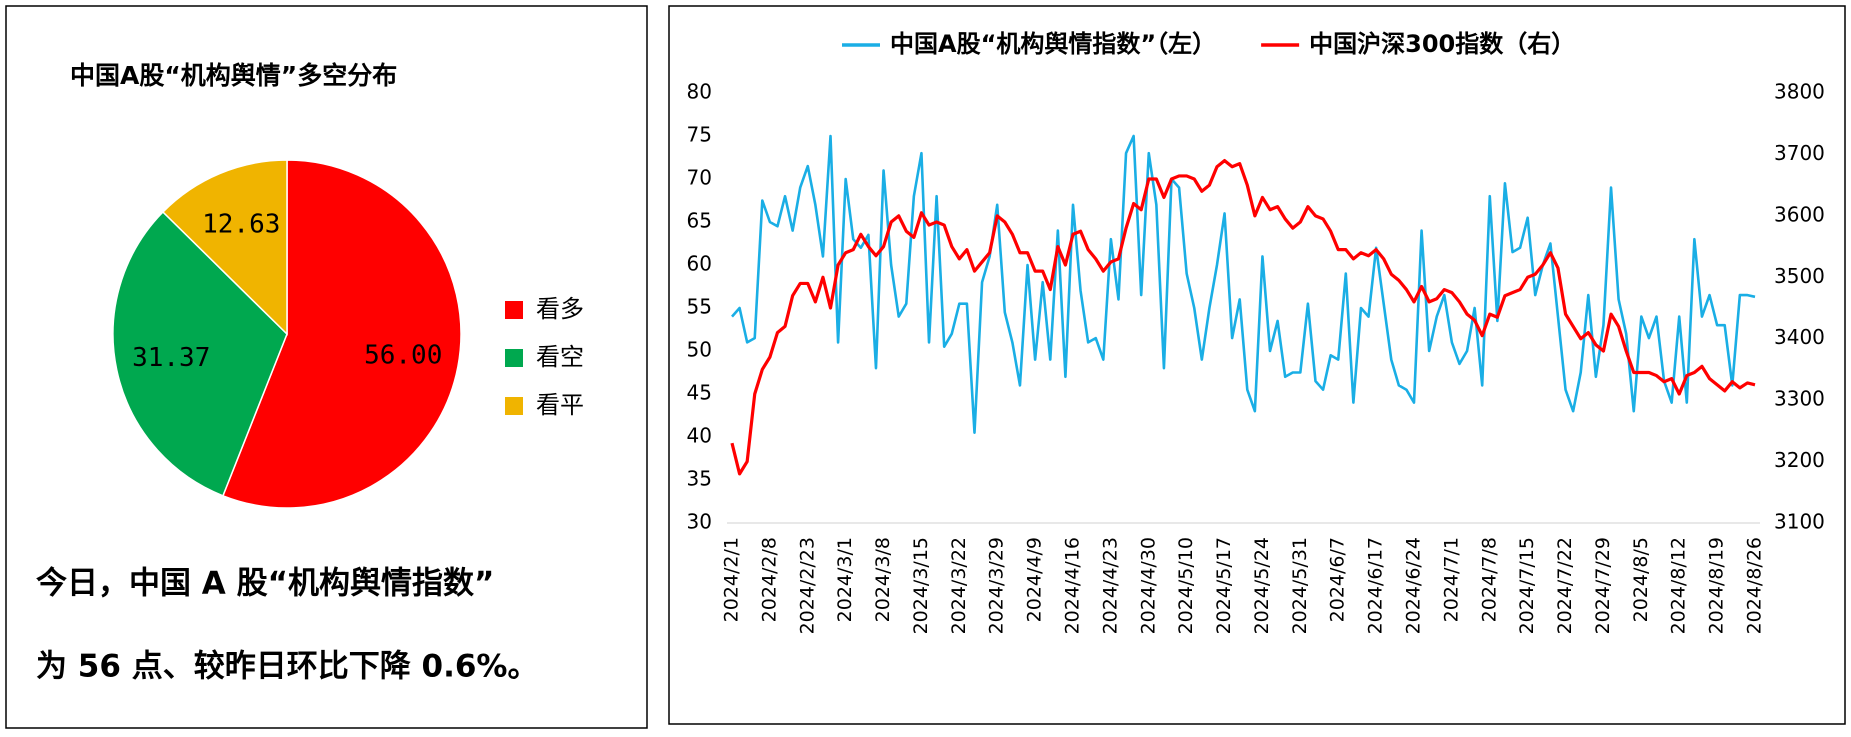 The height and width of the screenshot is (737, 1851). Describe the element at coordinates (1603, 585) in the screenshot. I see `x-tick-label: 2024/7/29` at that location.